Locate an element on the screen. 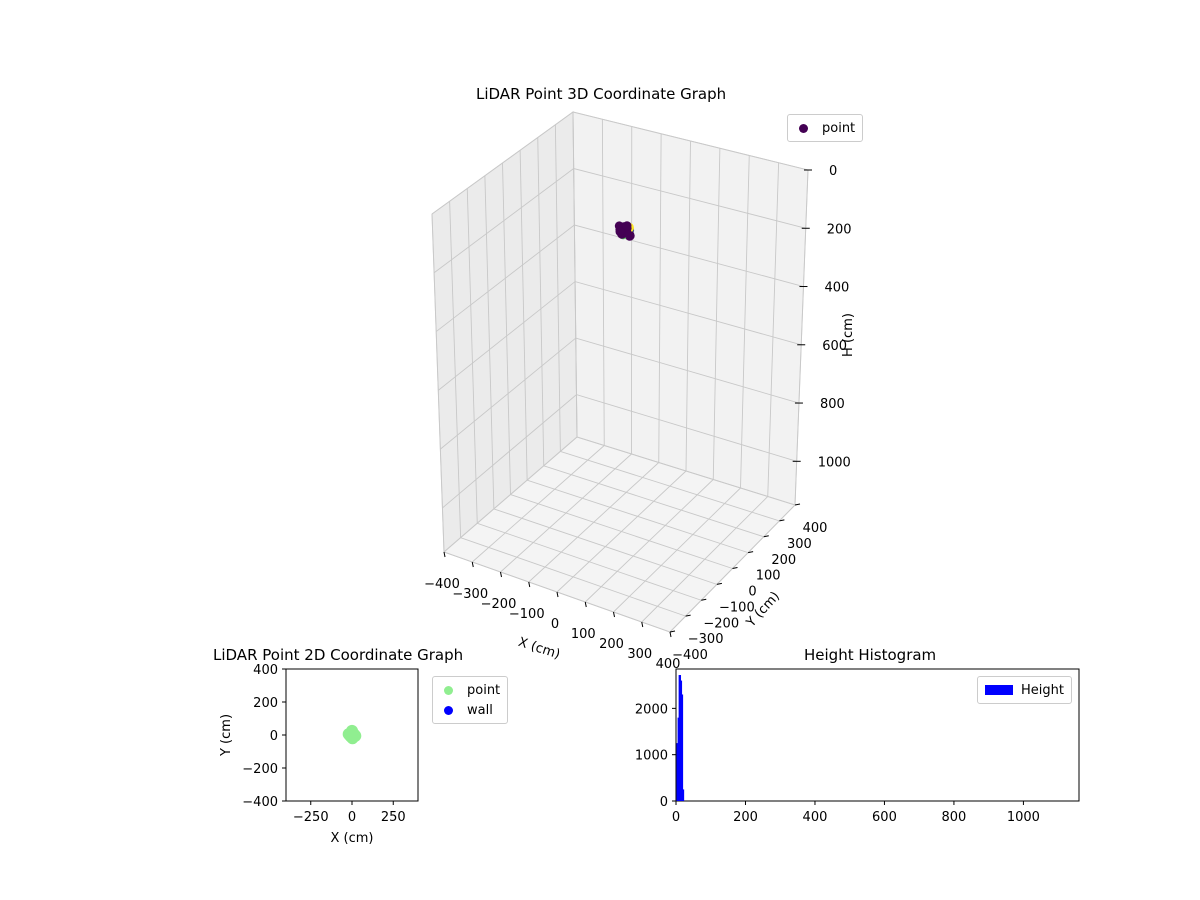 This screenshot has width=1200, height=900. chart-2d: −250 0 250 400 200 0 −200 −400 X (cm) Y (cm) is located at coordinates (319, 754).